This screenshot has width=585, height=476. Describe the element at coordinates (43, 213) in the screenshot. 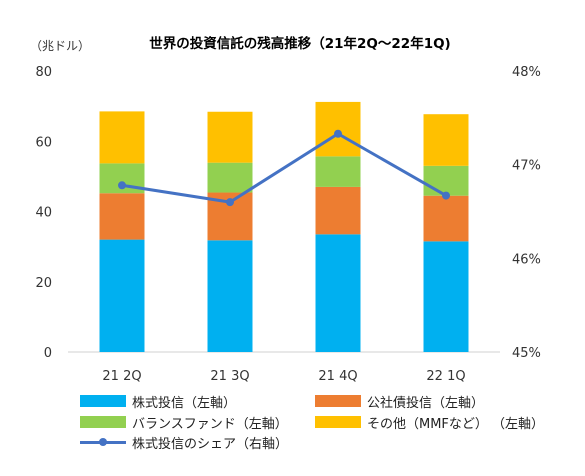

I see `left-axis-tick-label: 40` at that location.